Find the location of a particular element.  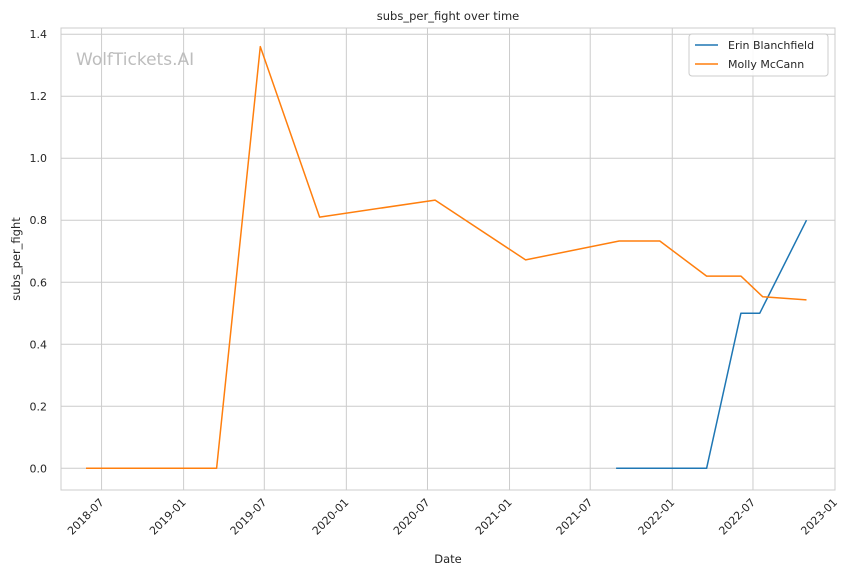

legend: Erin Blanchfield Molly McCann is located at coordinates (758, 55).